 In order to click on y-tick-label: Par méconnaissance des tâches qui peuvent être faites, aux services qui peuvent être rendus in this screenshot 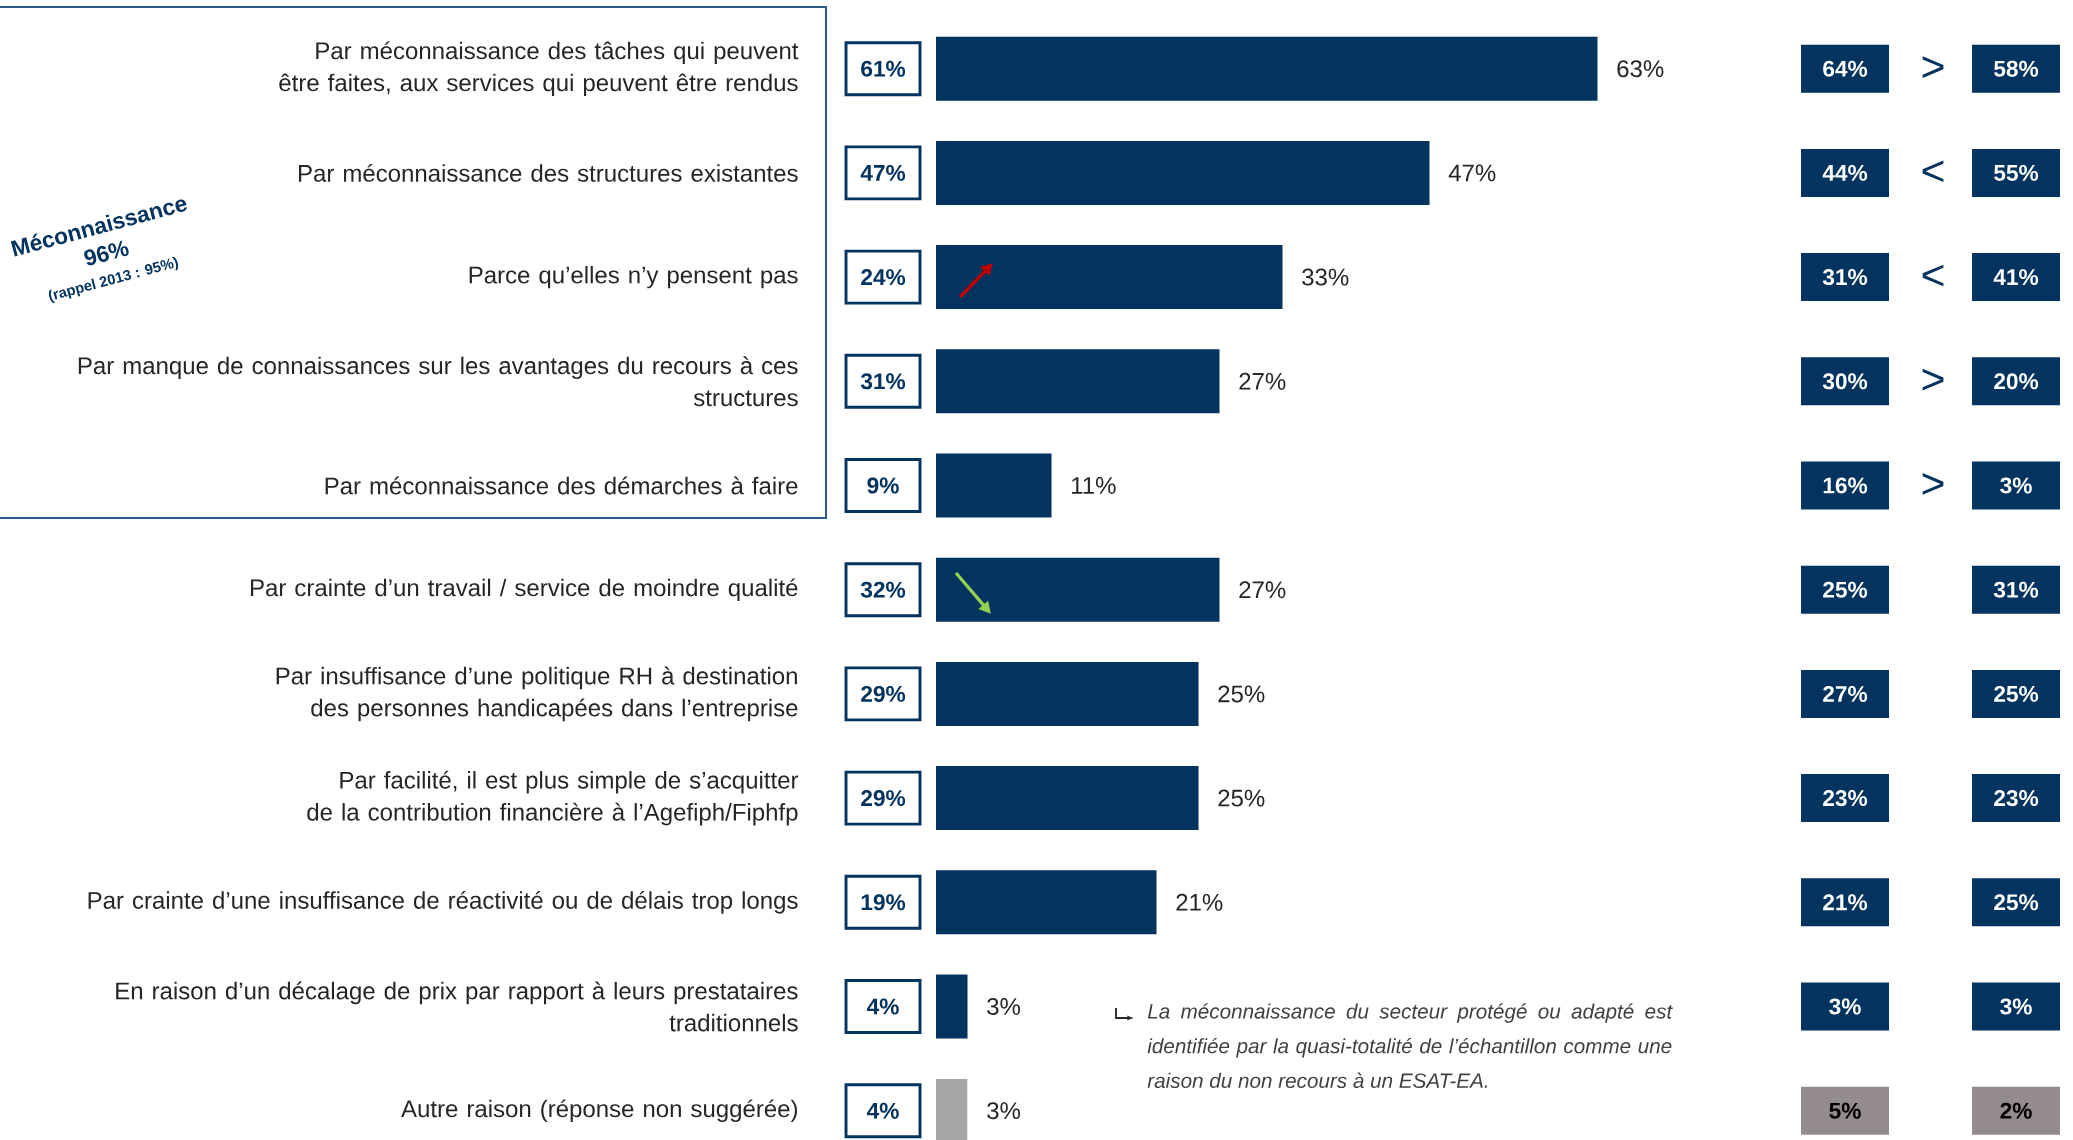, I will do `click(539, 69)`.